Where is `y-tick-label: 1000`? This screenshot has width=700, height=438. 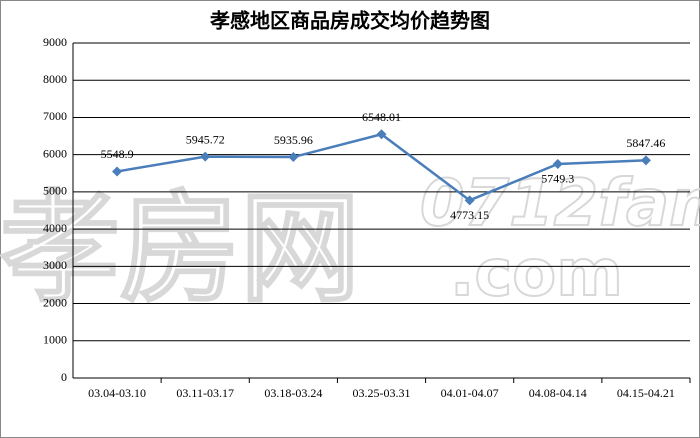
y-tick-label: 1000 is located at coordinates (55, 340).